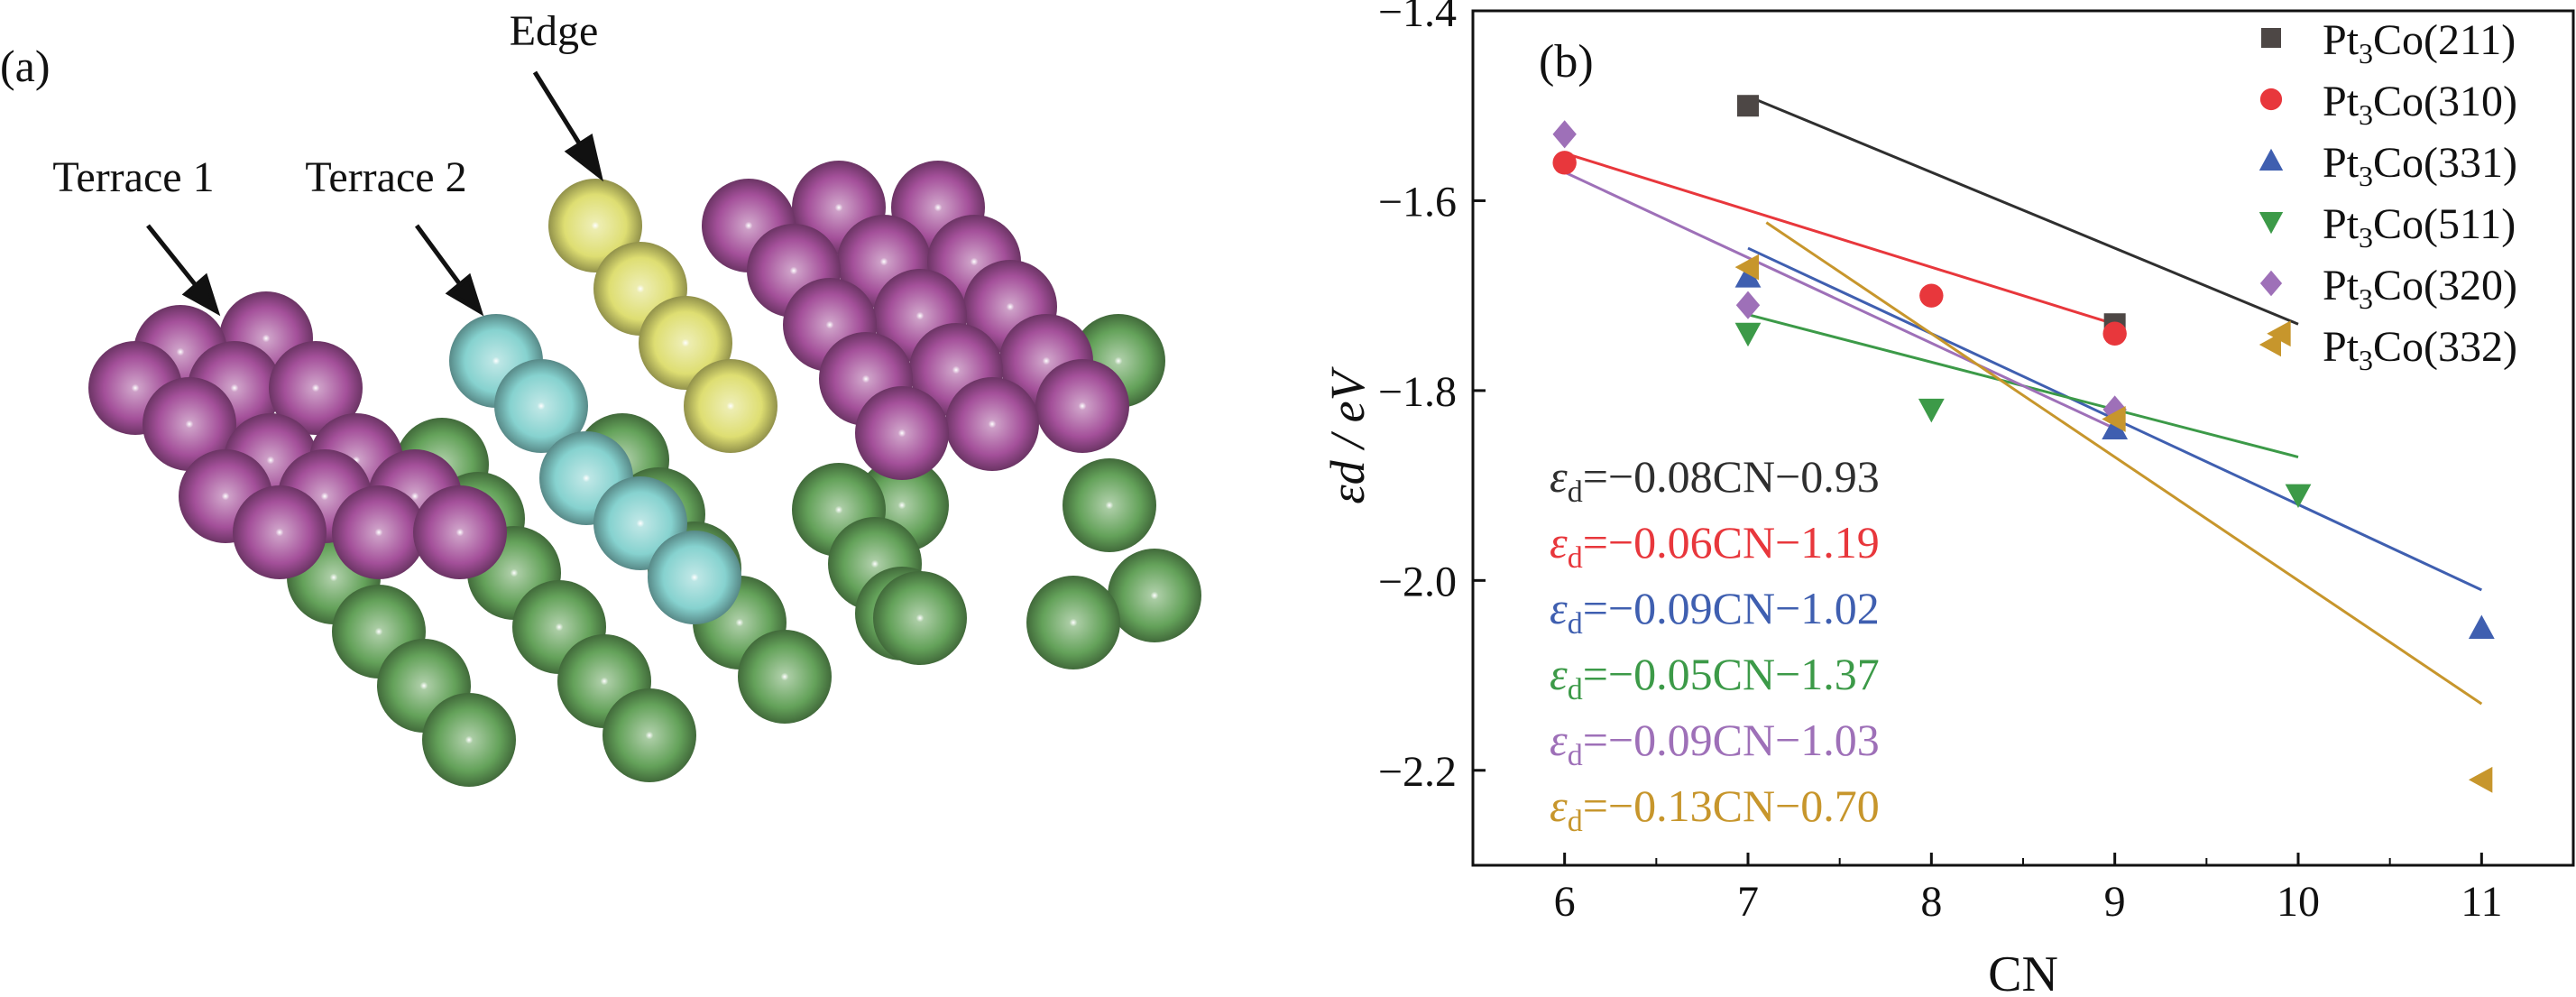  I want to click on legend-label: Pt3Co(310), so click(2420, 104).